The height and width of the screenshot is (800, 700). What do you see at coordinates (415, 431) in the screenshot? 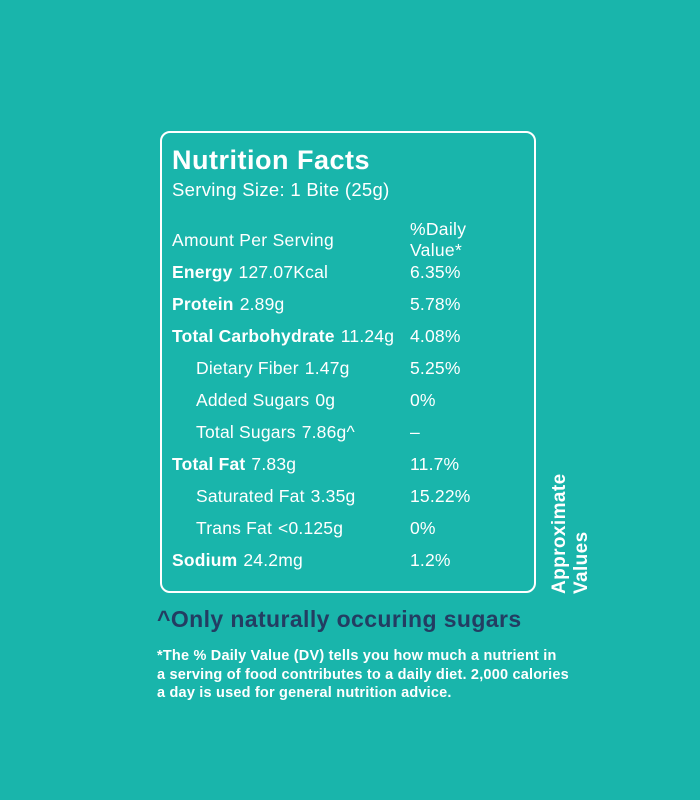
I see `nutrient-dv: –` at bounding box center [415, 431].